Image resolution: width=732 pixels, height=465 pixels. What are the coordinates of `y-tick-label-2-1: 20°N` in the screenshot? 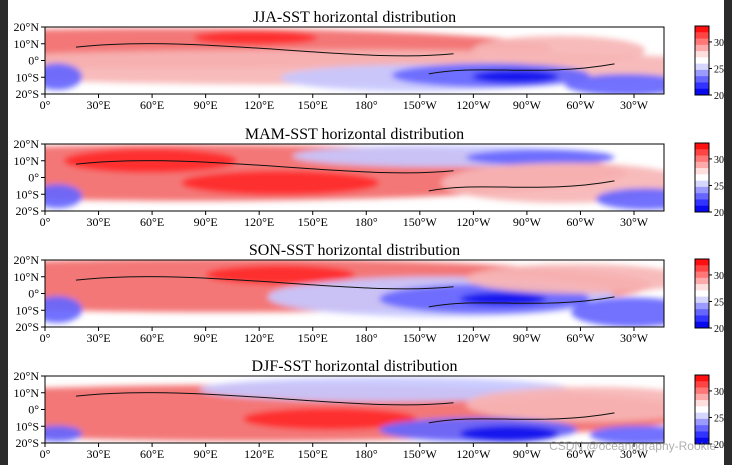 It's located at (27, 144).